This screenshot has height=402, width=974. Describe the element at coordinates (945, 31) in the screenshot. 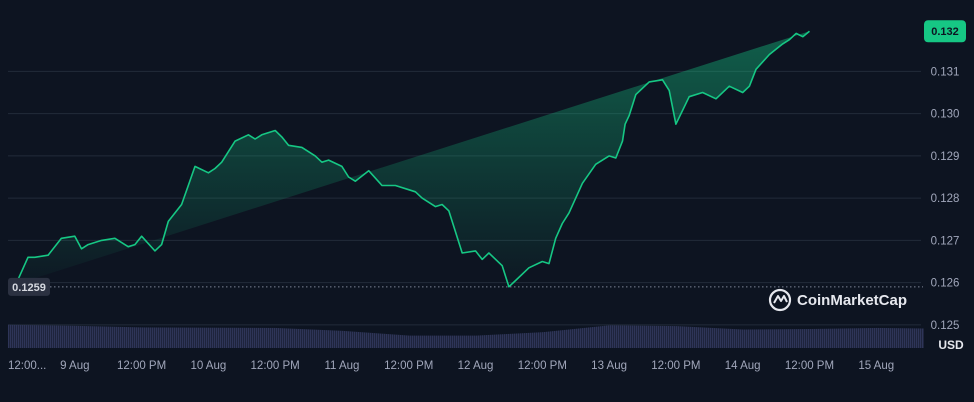

I see `current-price-badge: 0.132` at that location.